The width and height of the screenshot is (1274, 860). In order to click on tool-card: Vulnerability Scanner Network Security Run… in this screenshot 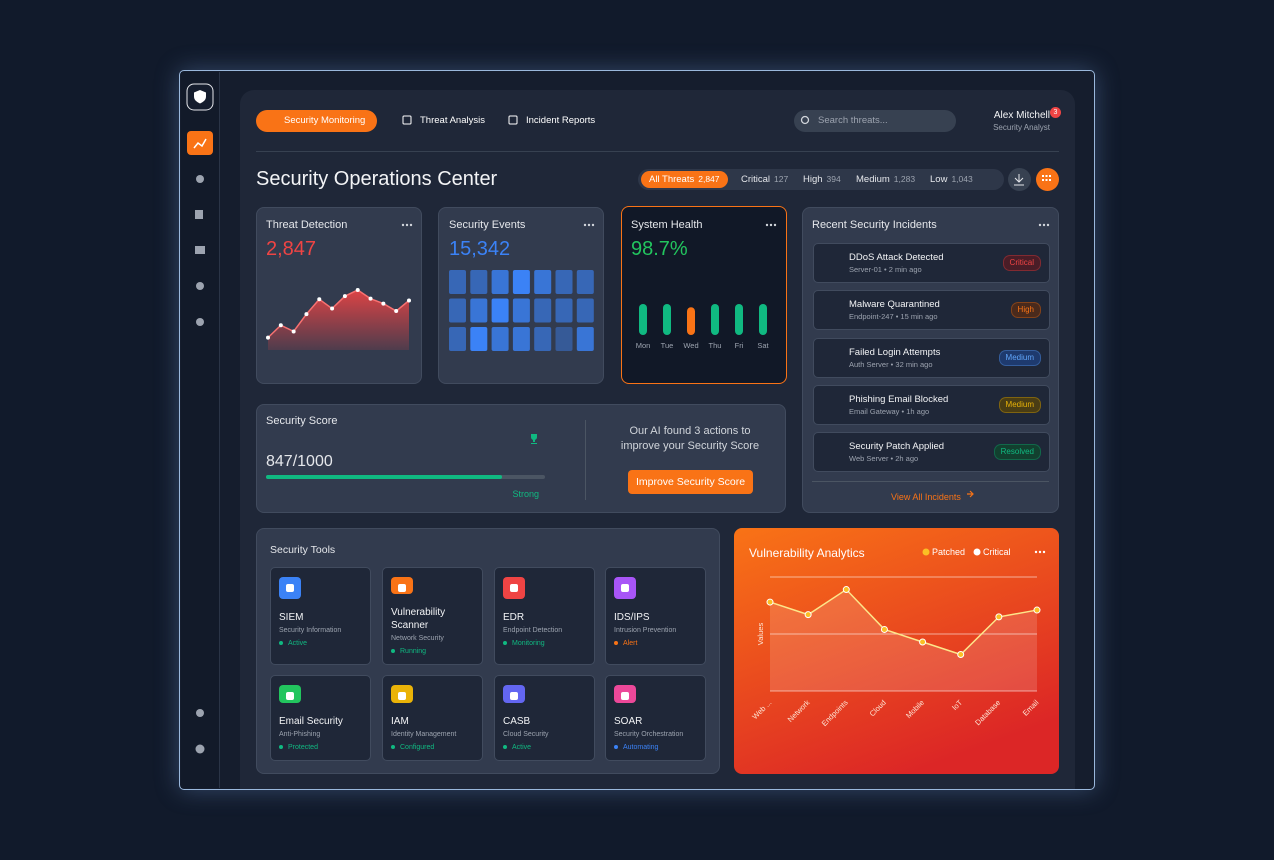, I will do `click(432, 616)`.